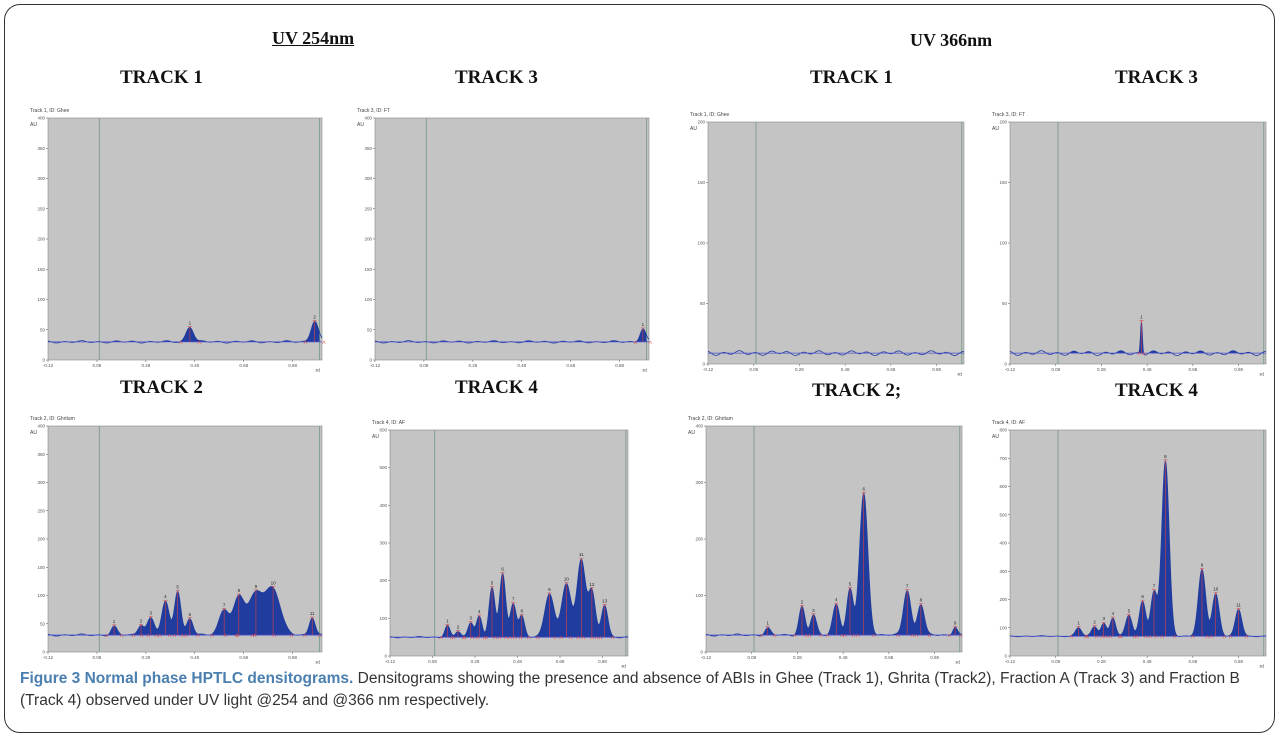 This screenshot has width=1281, height=739. What do you see at coordinates (383, 430) in the screenshot?
I see `y-tick-label: 600` at bounding box center [383, 430].